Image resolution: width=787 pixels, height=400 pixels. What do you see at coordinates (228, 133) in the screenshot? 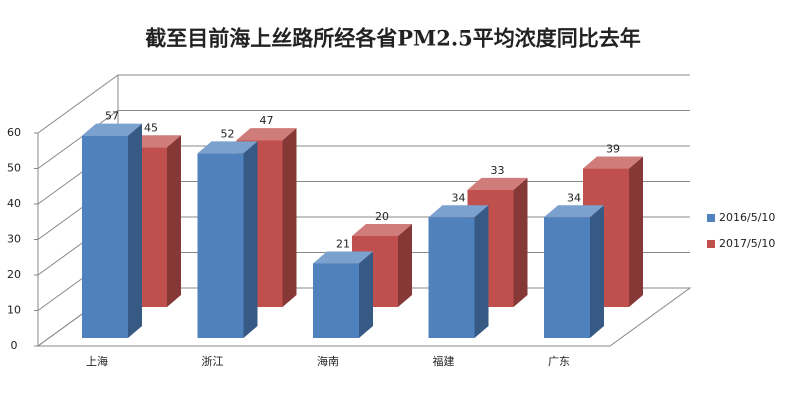
I see `value-label: 52` at bounding box center [228, 133].